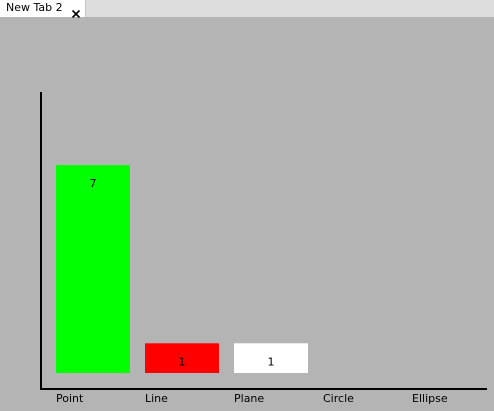 This screenshot has width=494, height=411. I want to click on x-tick-label-circle: Circle, so click(338, 398).